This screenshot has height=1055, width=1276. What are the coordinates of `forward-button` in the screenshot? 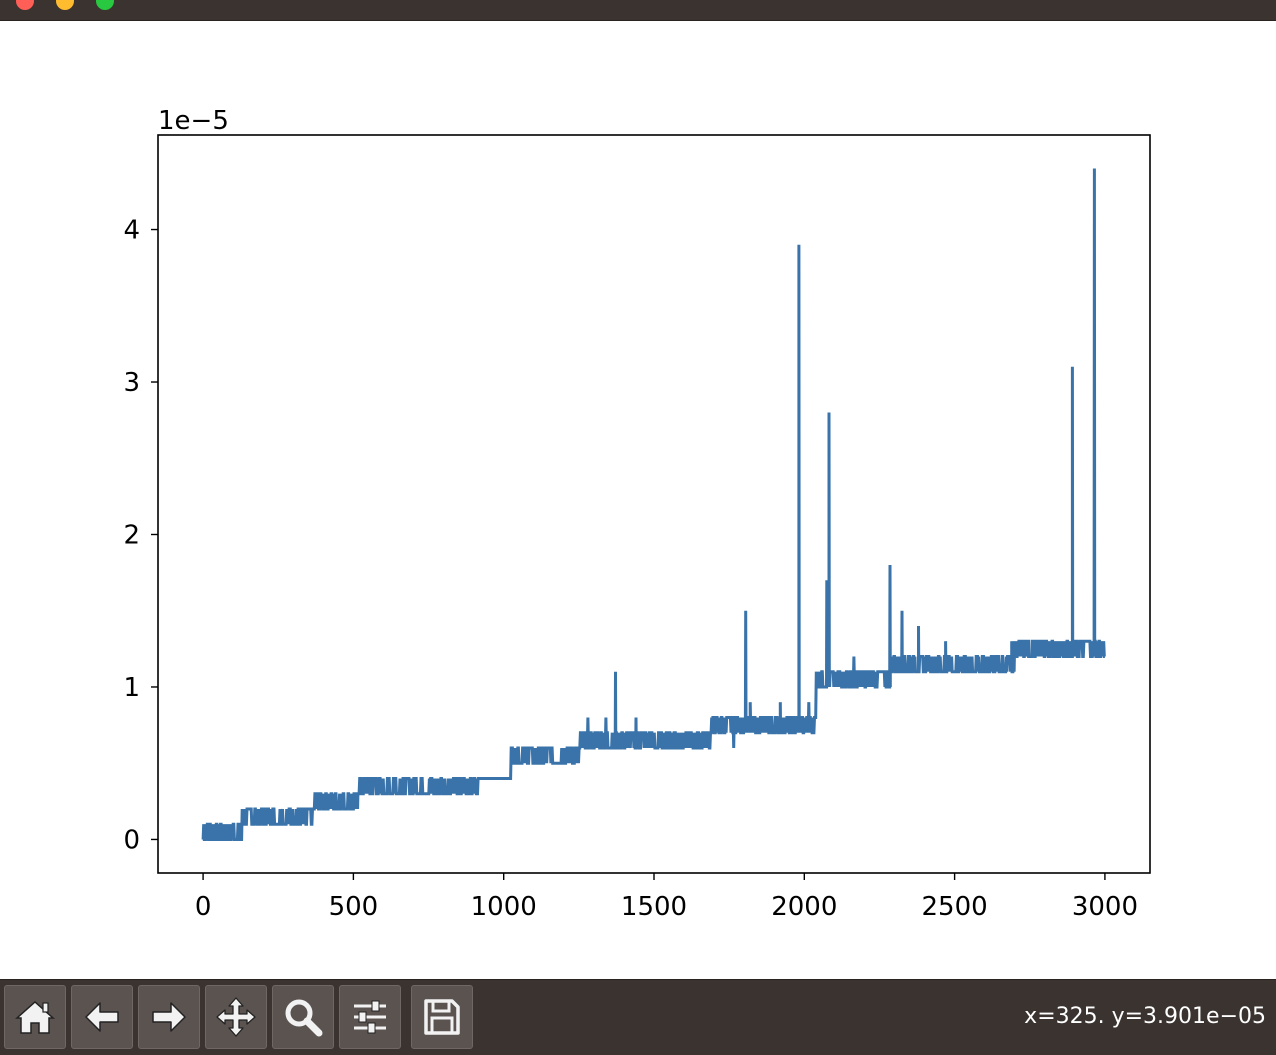 It's located at (169, 1017).